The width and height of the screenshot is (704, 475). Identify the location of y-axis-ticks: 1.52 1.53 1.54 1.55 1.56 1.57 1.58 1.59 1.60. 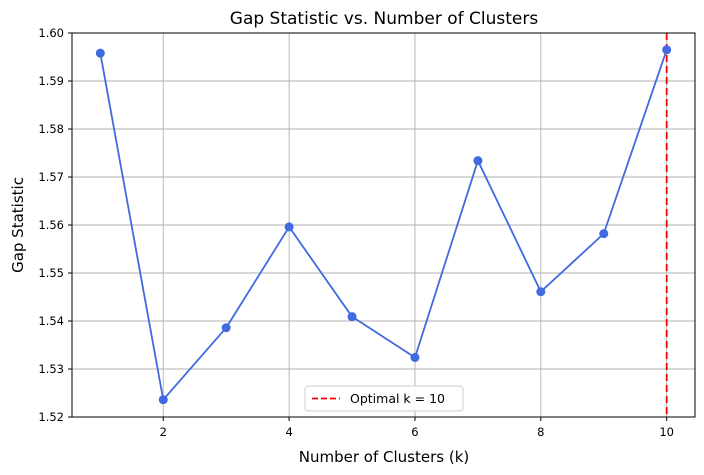
(55, 225).